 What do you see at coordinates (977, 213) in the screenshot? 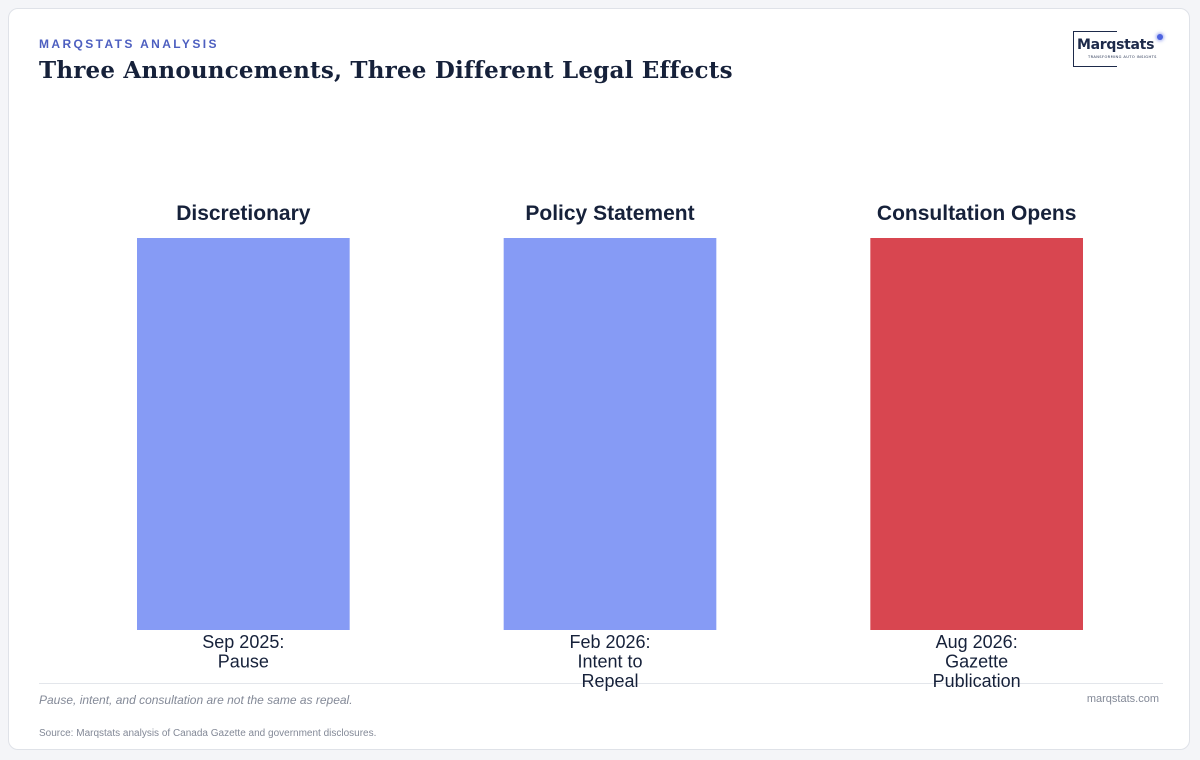
I see `bar-label-3: Consultation Opens` at bounding box center [977, 213].